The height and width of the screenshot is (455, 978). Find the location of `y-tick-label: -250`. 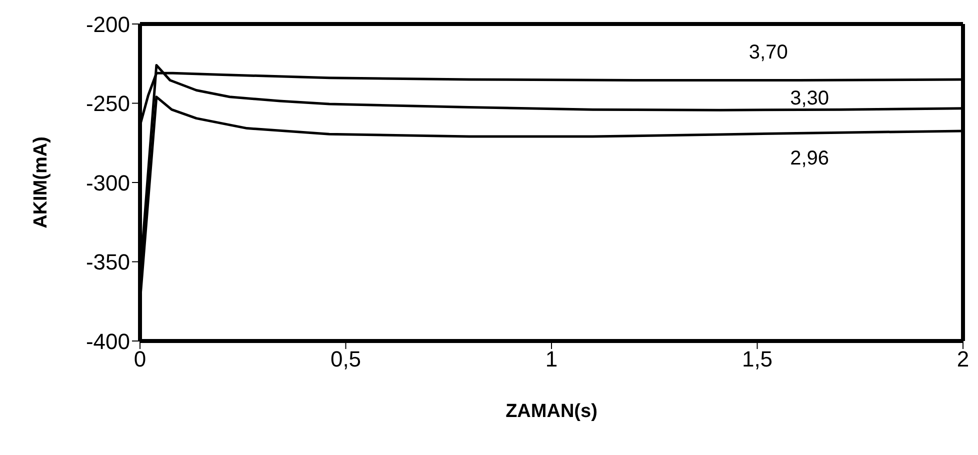

y-tick-label: -250 is located at coordinates (108, 103).